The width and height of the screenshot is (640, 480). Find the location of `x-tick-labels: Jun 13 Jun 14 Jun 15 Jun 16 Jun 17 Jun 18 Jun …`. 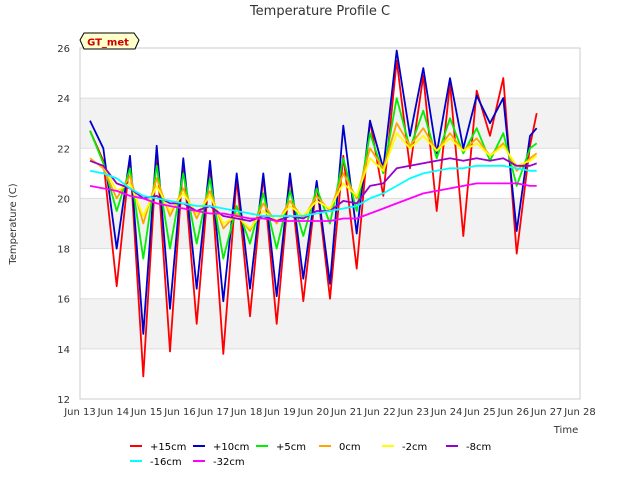

x-tick-labels: Jun 13 Jun 14 Jun 15 Jun 16 Jun 17 Jun 18 Jun … is located at coordinates (329, 412).